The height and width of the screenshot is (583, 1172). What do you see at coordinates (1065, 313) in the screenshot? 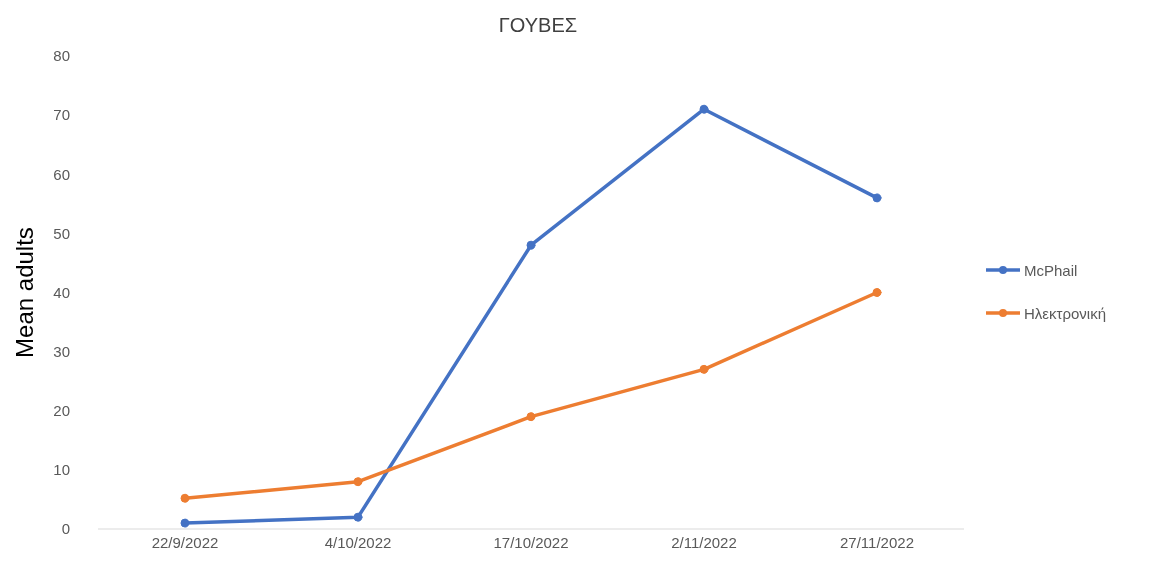
I see `legend-label: Ηλεκτρονική` at bounding box center [1065, 313].